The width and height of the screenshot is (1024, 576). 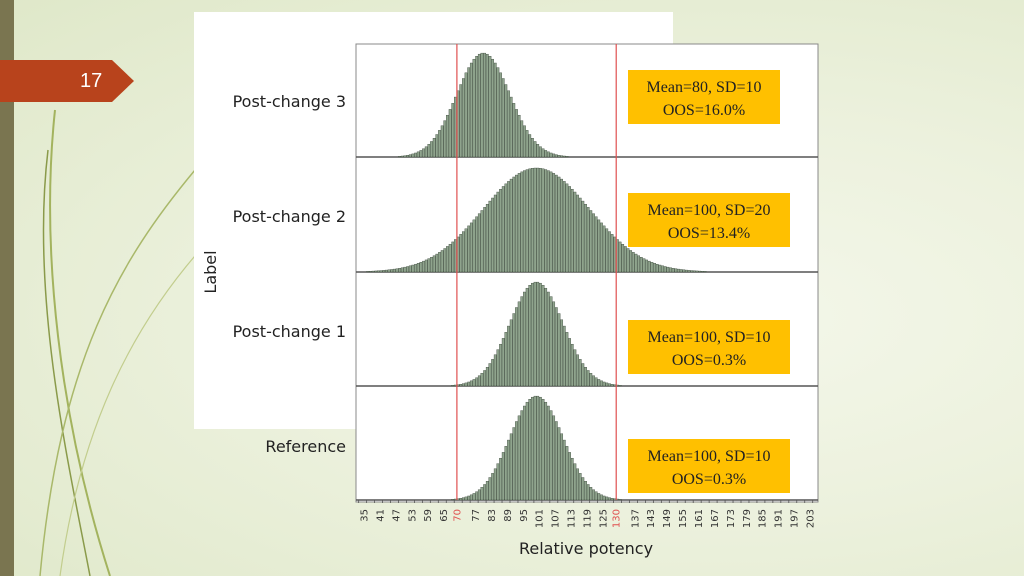 I want to click on x-tick-label: 161, so click(x=699, y=518).